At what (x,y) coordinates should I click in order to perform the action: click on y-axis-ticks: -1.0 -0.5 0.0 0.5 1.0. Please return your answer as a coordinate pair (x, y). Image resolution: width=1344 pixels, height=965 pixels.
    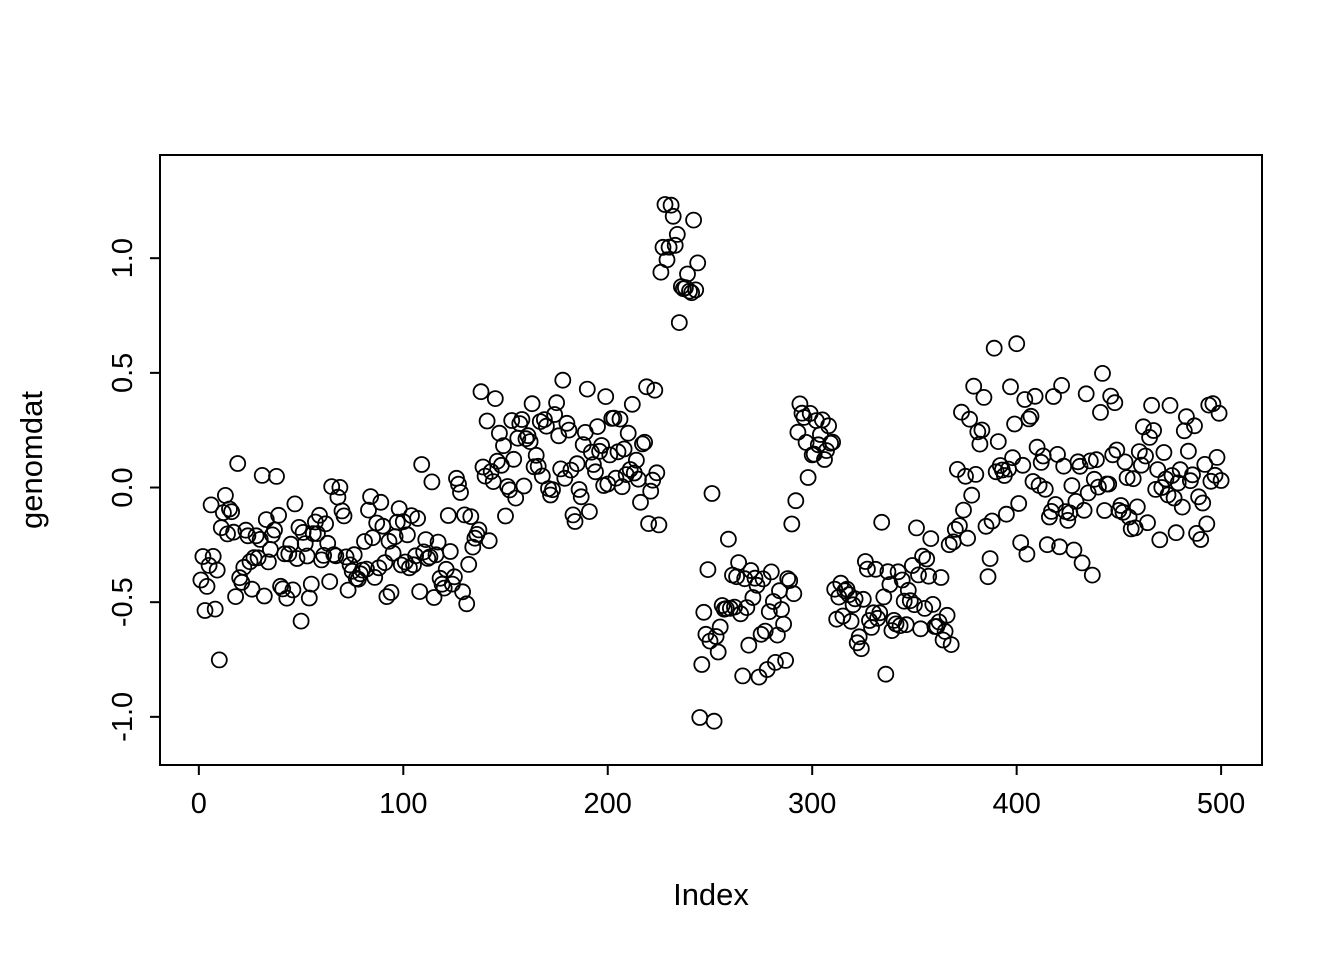
    Looking at the image, I should click on (133, 490).